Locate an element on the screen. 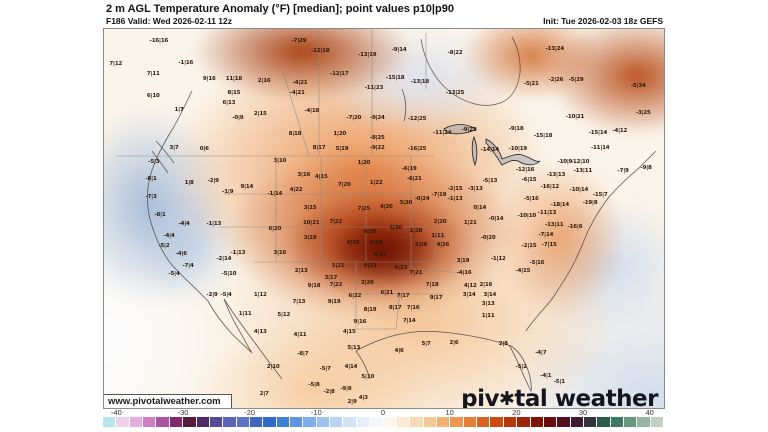 This screenshot has width=768, height=432. point-value: -5|1 is located at coordinates (559, 381).